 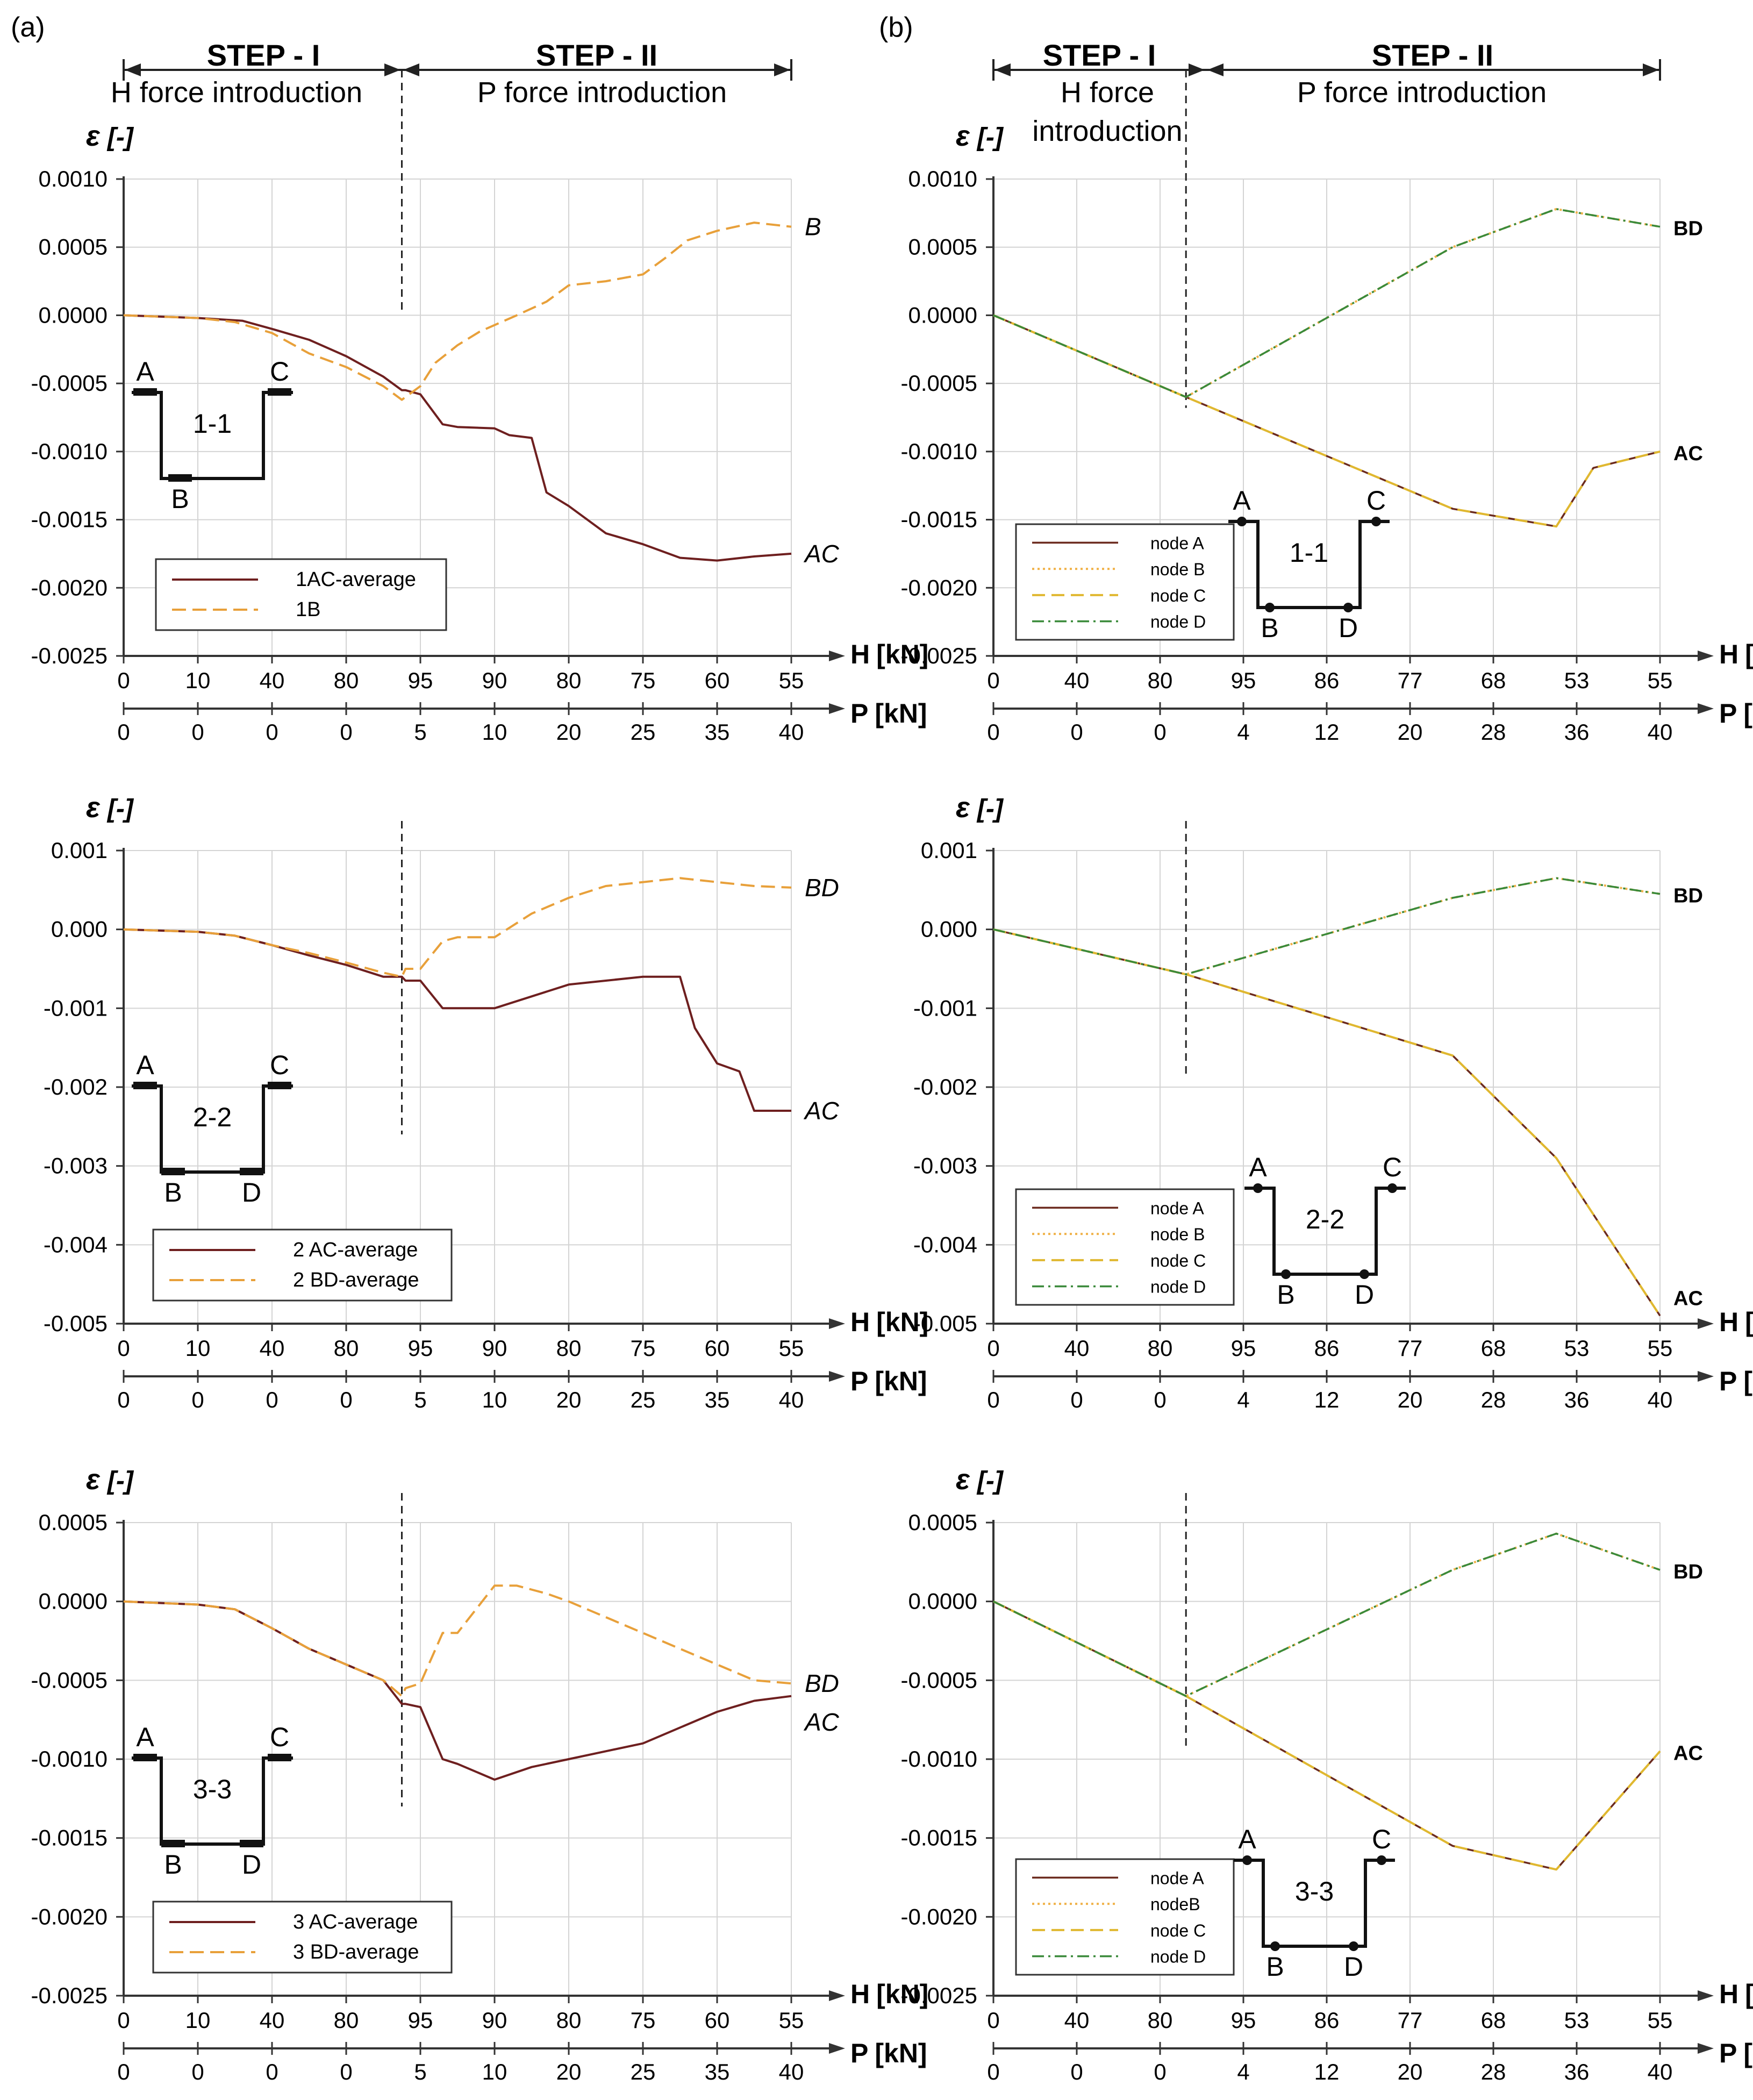 I want to click on section-name: 2-2, so click(x=212, y=1117).